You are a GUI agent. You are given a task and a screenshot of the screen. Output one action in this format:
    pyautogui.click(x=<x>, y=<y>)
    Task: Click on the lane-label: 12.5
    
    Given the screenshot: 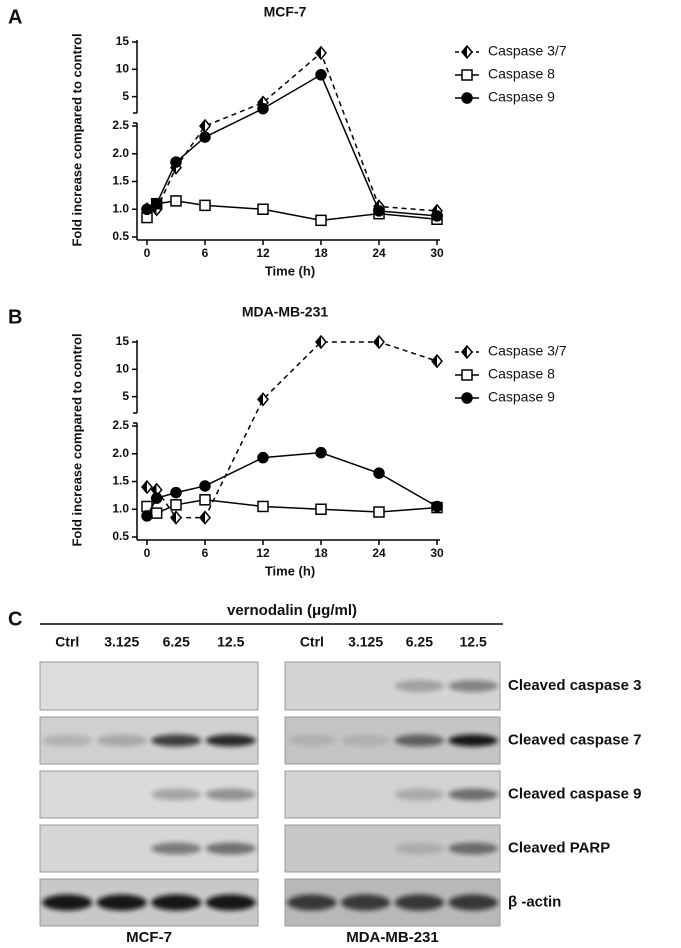 What is the action you would take?
    pyautogui.click(x=473, y=642)
    